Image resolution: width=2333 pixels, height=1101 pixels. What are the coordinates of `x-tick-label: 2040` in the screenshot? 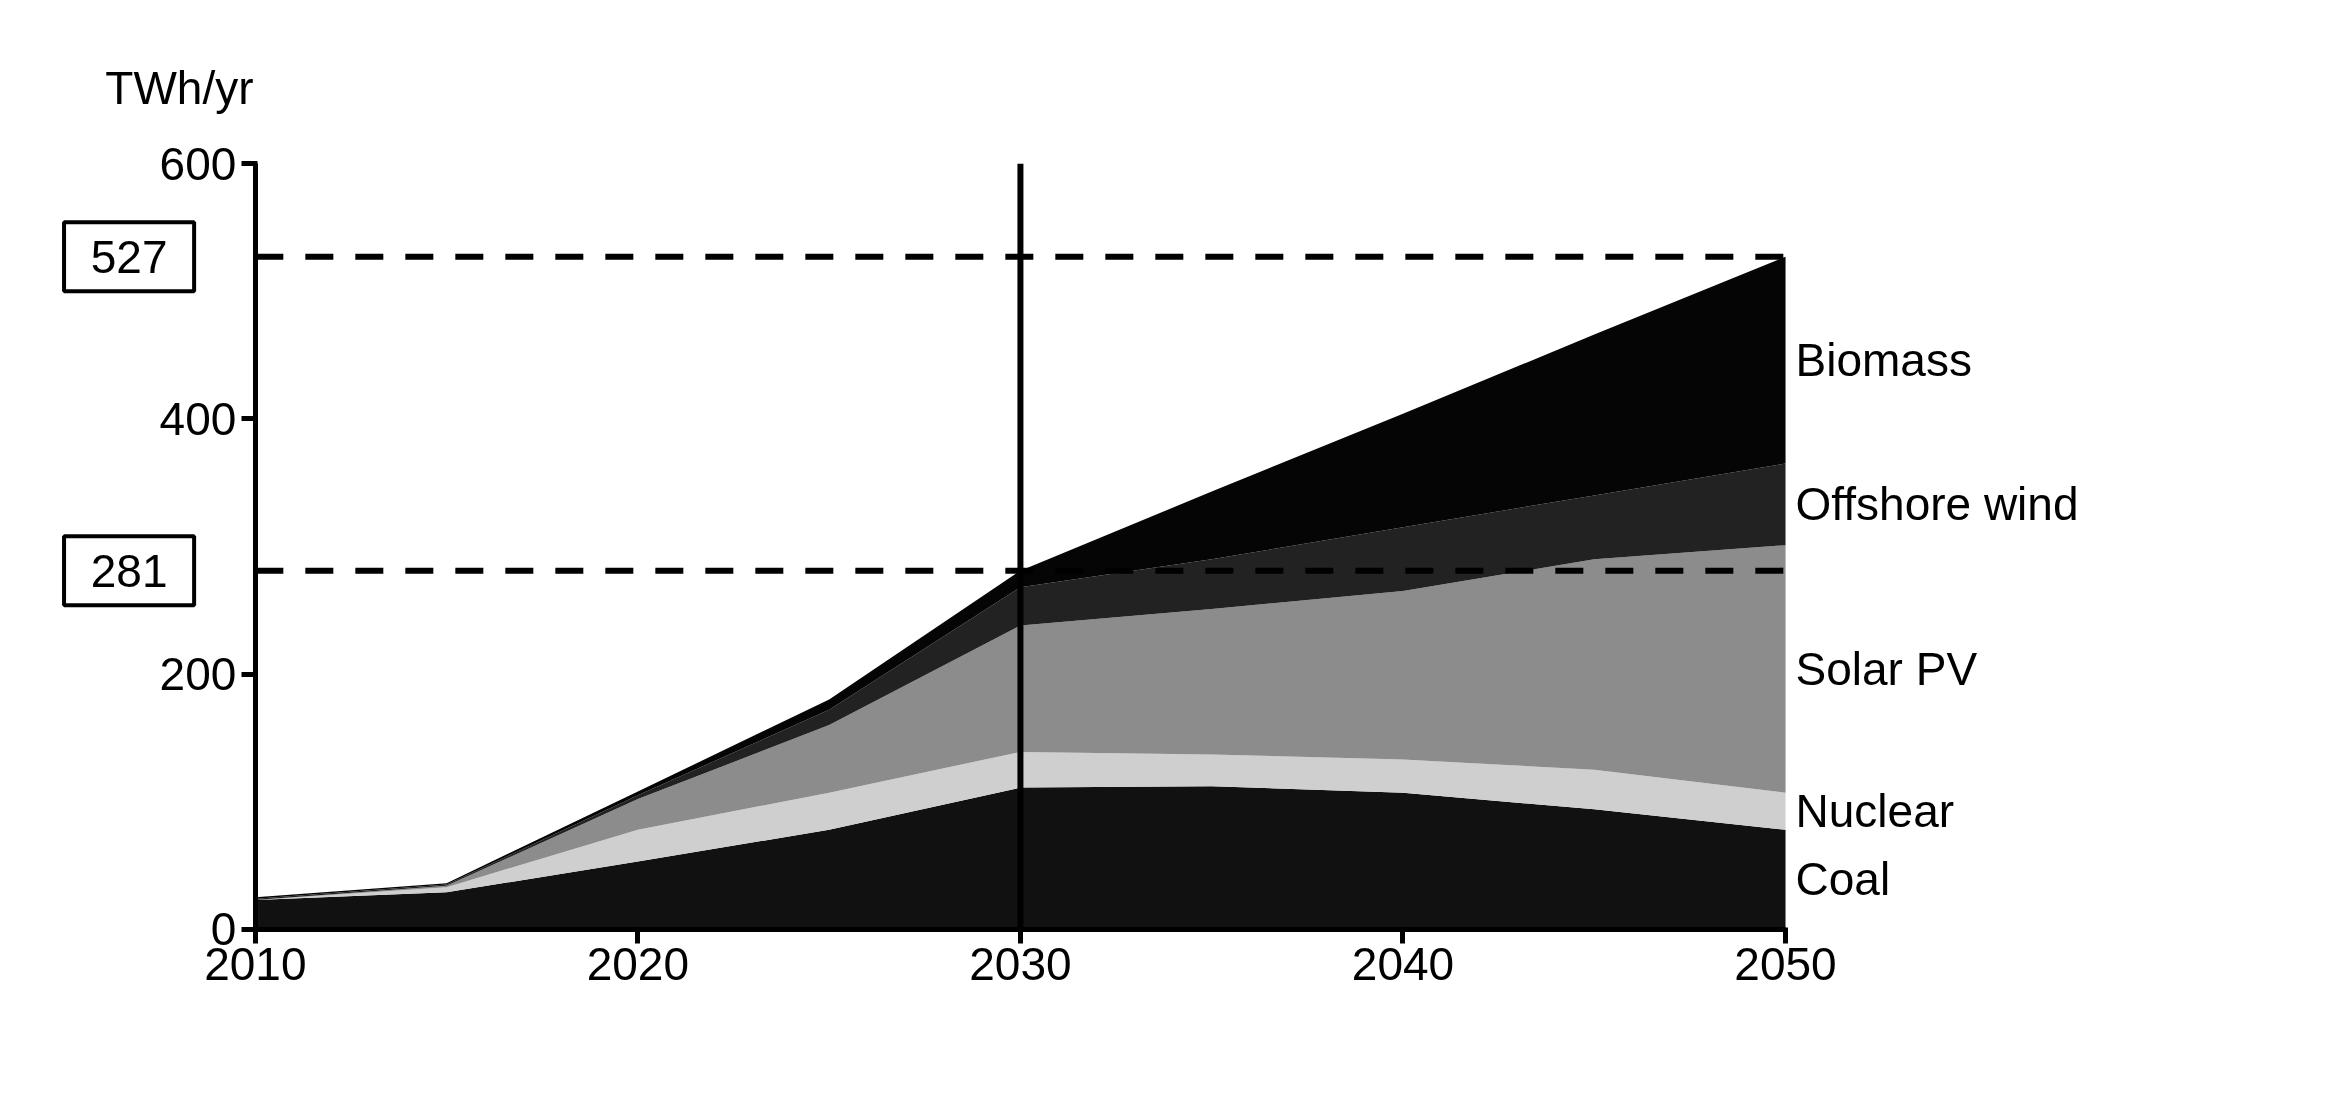 It's located at (1403, 964).